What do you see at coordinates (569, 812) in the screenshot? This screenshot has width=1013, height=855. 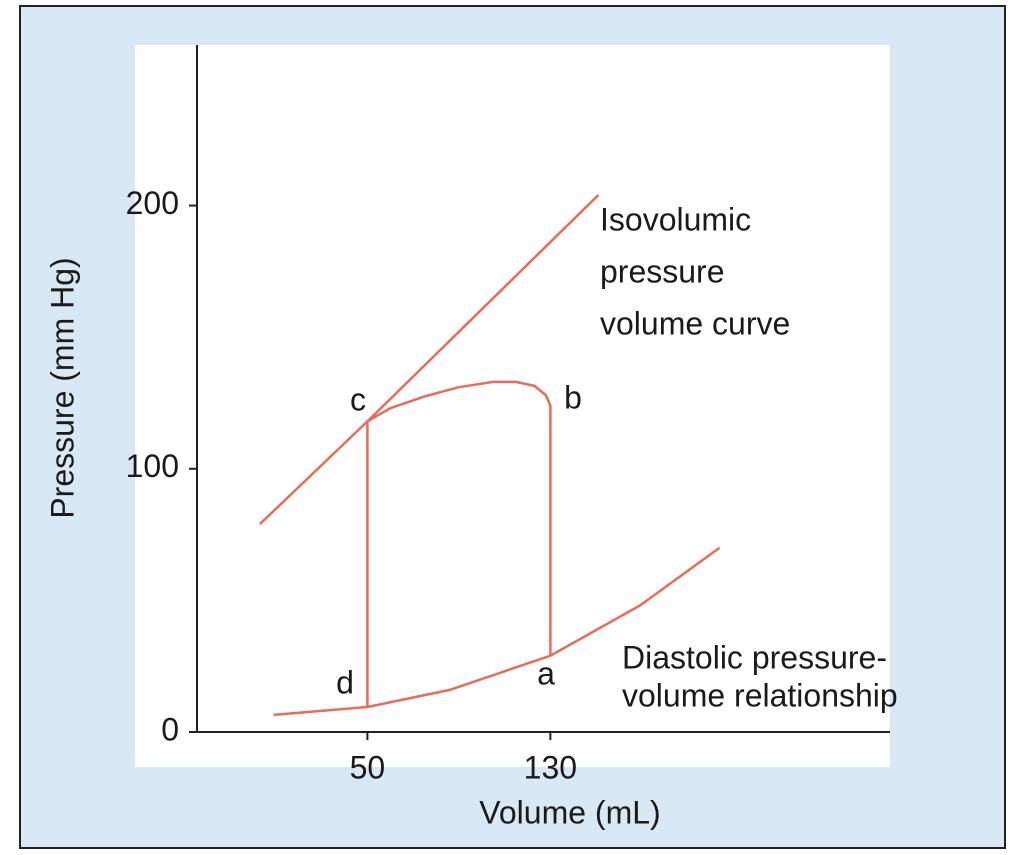 I see `x-axis-title: Volume (mL)` at bounding box center [569, 812].